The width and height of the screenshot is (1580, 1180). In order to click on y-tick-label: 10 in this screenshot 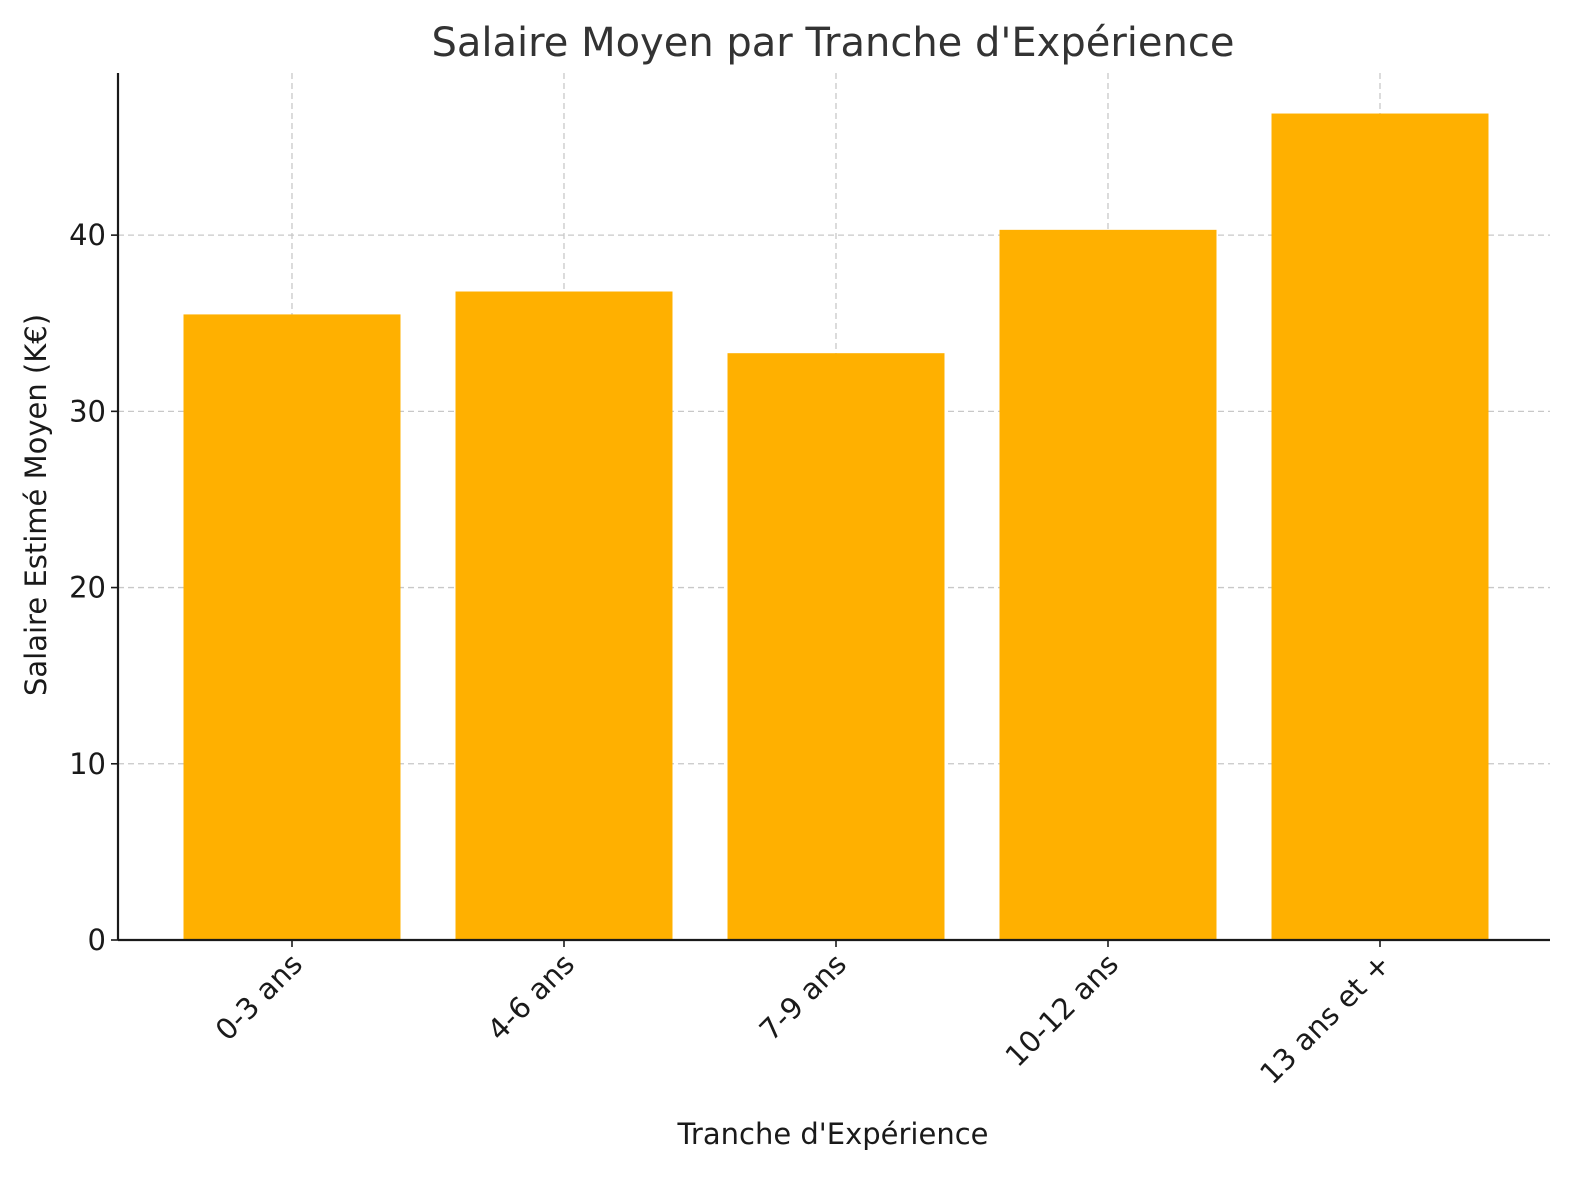, I will do `click(87, 764)`.